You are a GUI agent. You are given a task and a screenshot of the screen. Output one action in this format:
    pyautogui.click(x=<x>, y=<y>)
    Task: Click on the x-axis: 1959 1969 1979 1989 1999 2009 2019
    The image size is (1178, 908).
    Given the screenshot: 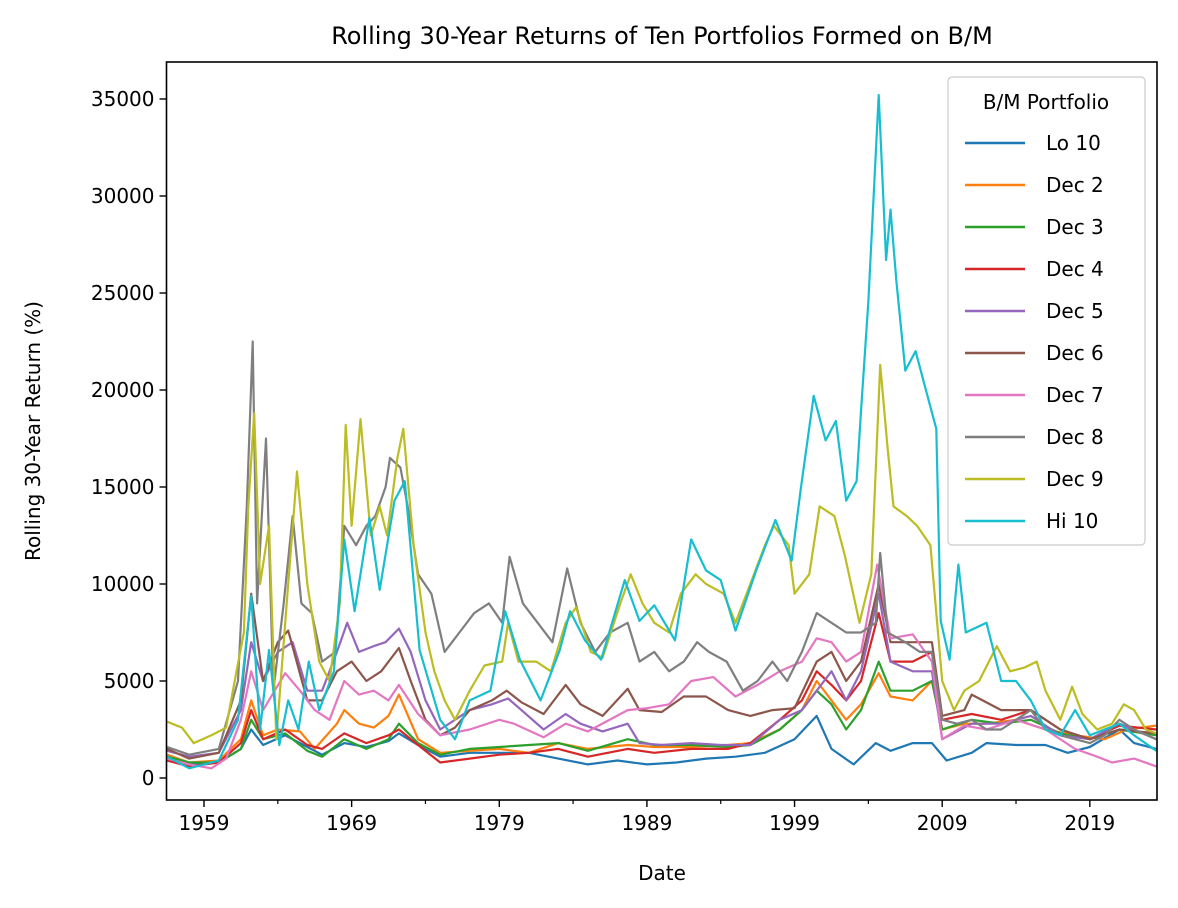 What is the action you would take?
    pyautogui.click(x=647, y=817)
    